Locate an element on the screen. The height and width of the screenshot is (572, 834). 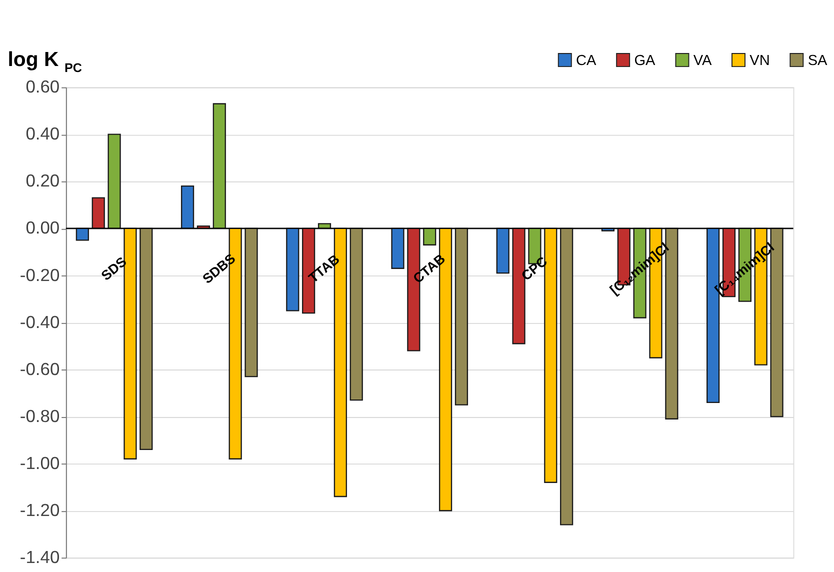
y-tick-label: -1.20 is located at coordinates (40, 510).